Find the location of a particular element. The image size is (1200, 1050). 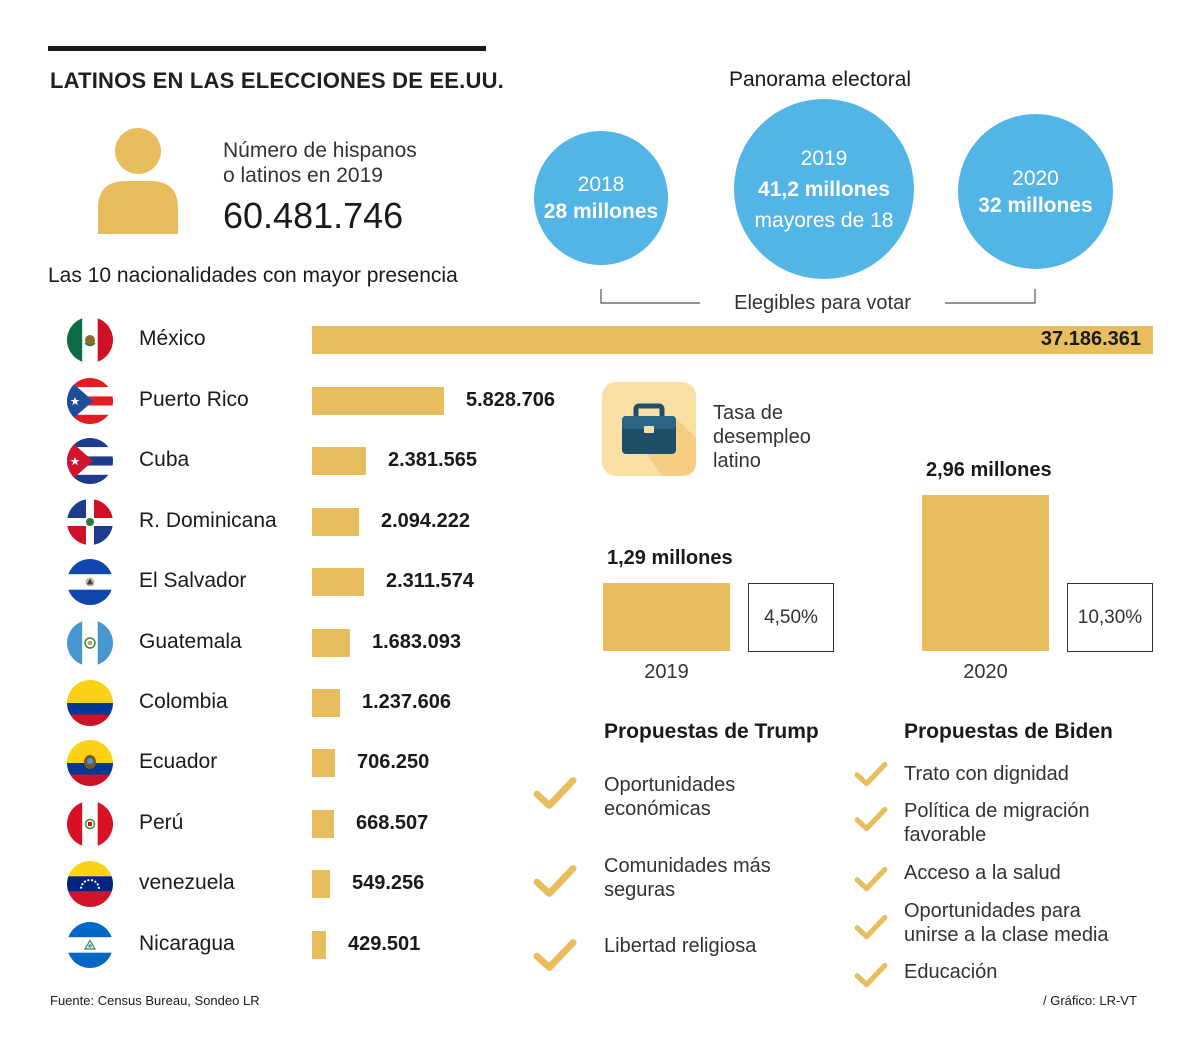

bar-dominican-republic is located at coordinates (335, 521).